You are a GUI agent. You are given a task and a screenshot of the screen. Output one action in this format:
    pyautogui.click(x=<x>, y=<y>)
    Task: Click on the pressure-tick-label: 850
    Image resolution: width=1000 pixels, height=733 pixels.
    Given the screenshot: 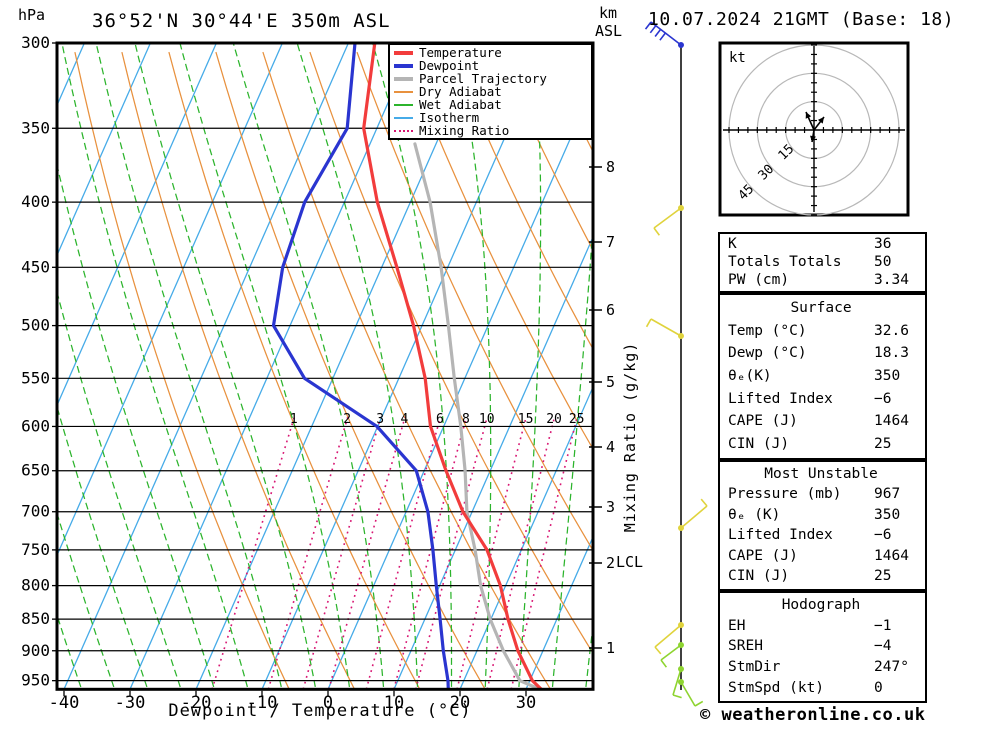 What is the action you would take?
    pyautogui.click(x=35, y=618)
    